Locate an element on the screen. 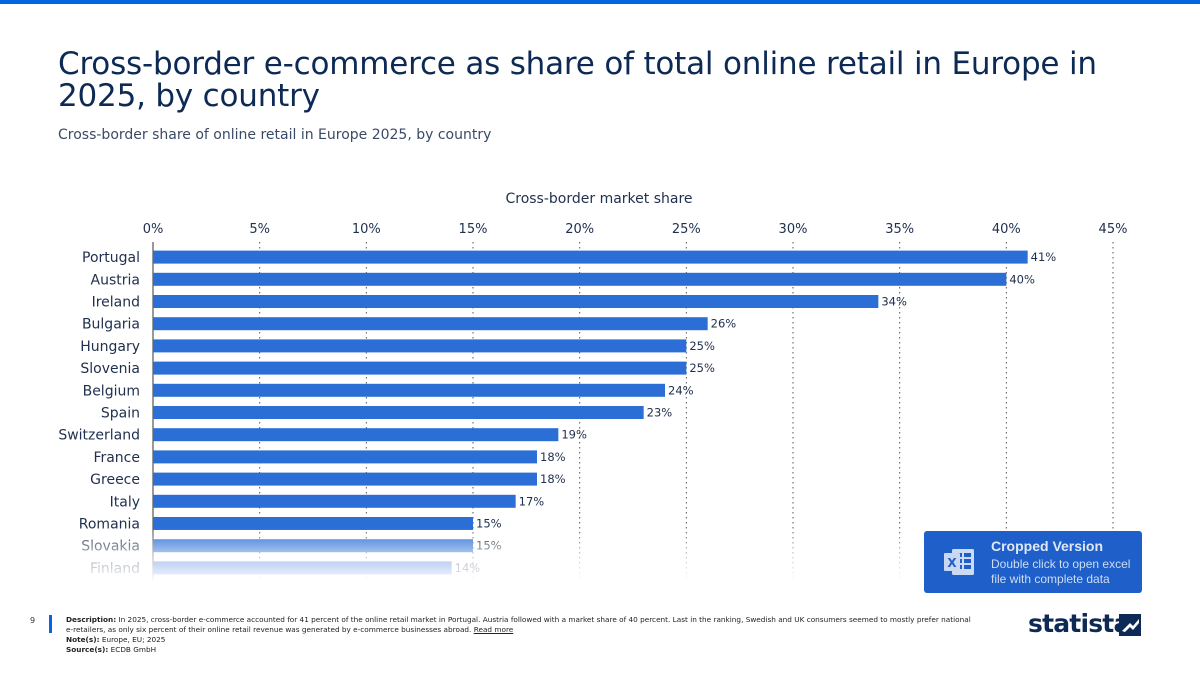 Image resolution: width=1200 pixels, height=675 pixels. value-label: 40% is located at coordinates (1022, 279).